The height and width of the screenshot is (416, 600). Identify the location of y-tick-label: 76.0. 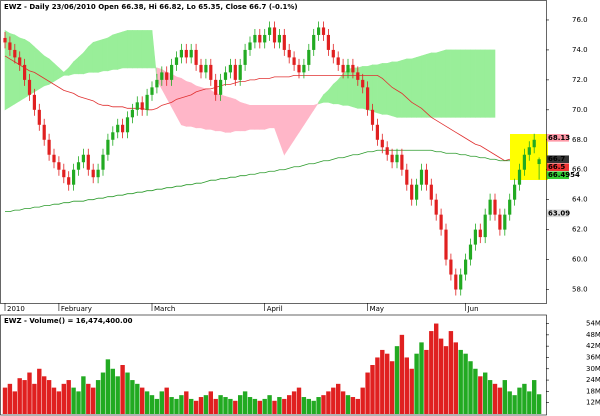
(580, 20).